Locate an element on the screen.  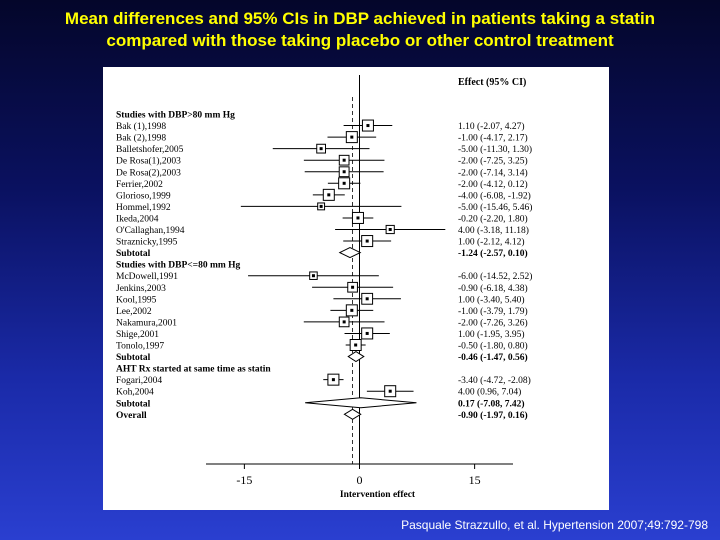
ci-text: -0.50 (-1.80, 0.80) is located at coordinates (493, 346).